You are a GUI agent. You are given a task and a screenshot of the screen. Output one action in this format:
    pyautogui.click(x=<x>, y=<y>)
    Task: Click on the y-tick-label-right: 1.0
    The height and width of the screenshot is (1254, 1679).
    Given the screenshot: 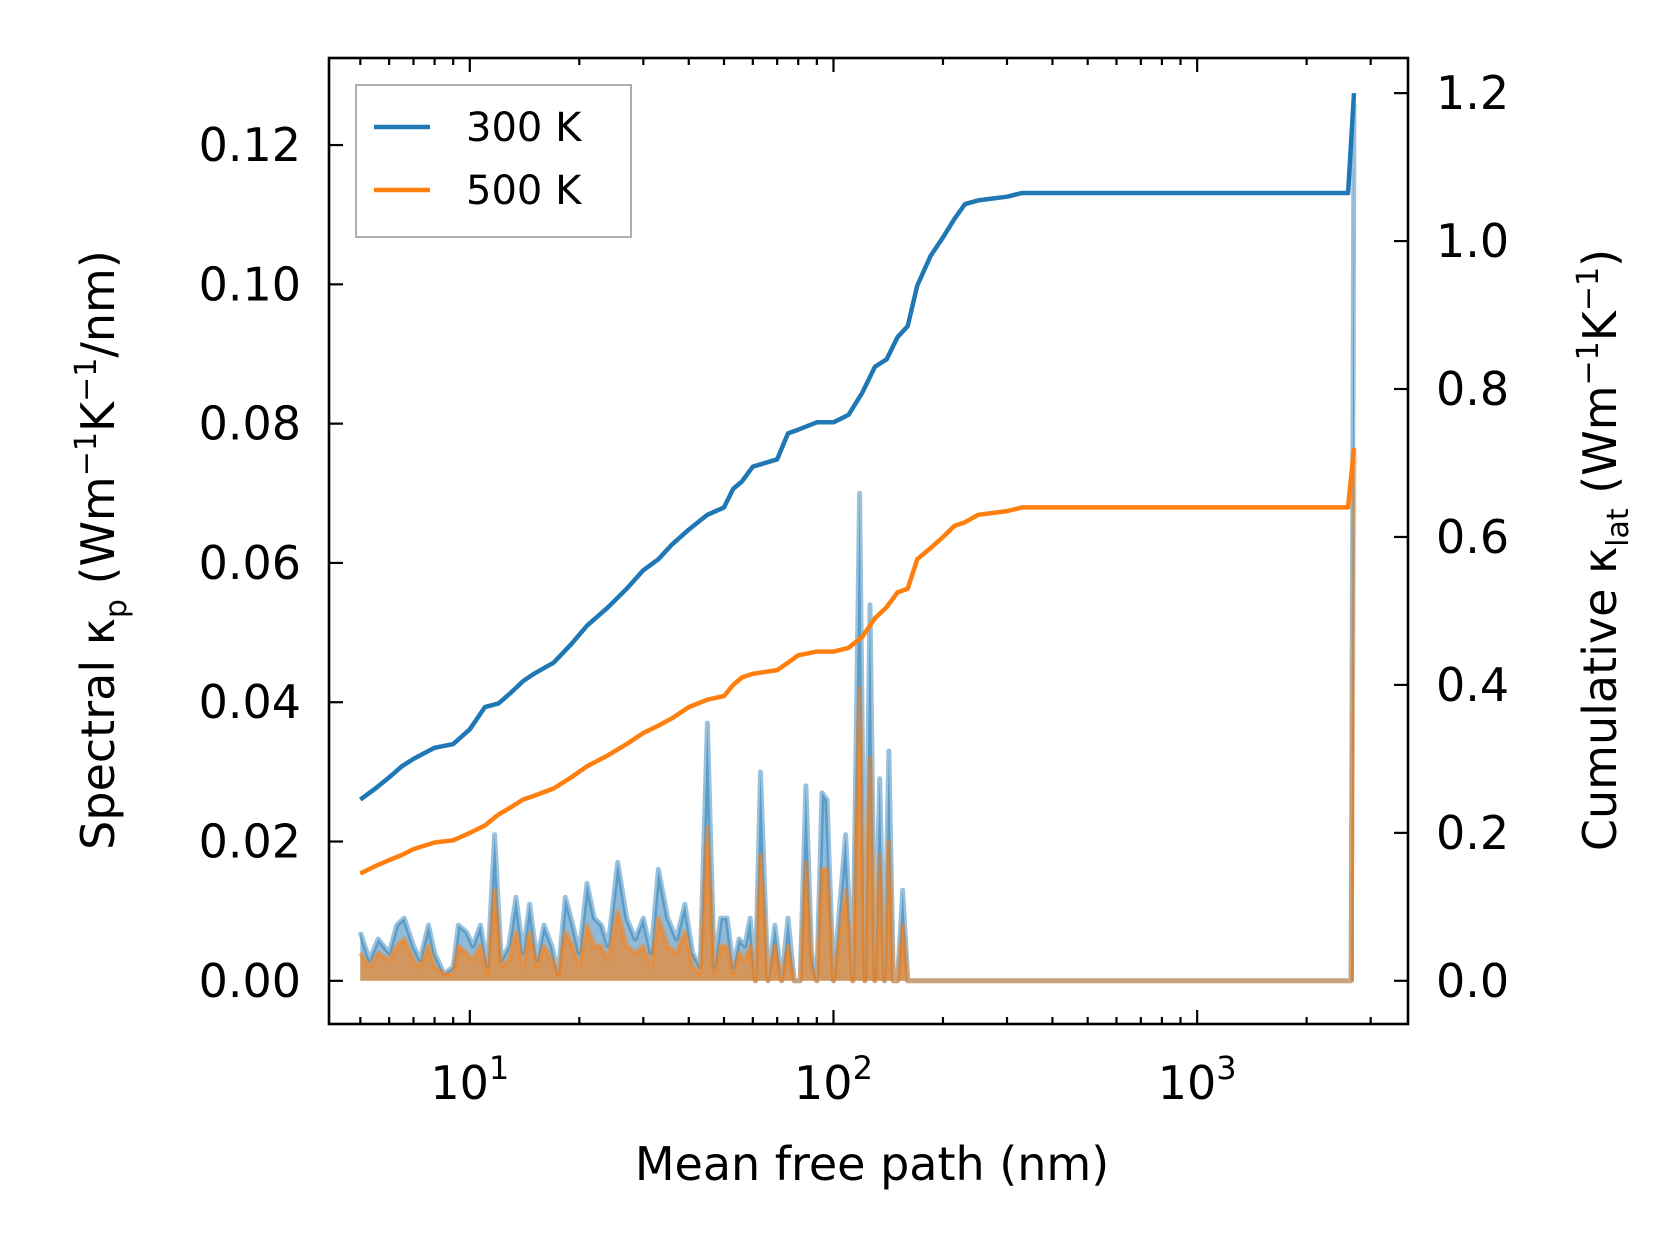 What is the action you would take?
    pyautogui.click(x=1472, y=241)
    